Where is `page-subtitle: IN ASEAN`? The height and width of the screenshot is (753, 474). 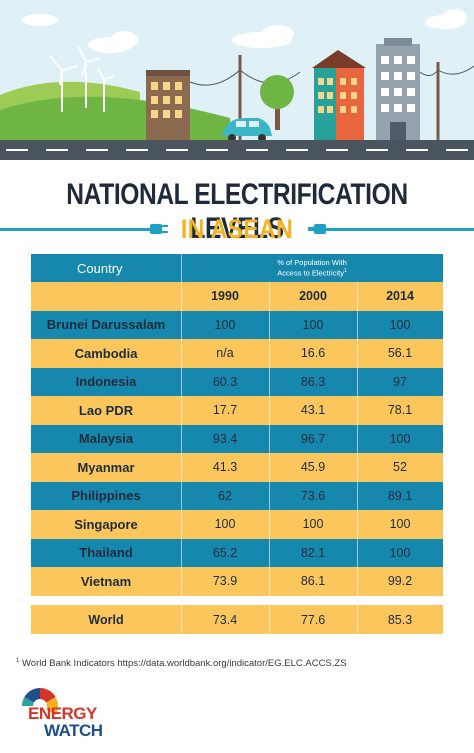
page-subtitle: IN ASEAN is located at coordinates (237, 229).